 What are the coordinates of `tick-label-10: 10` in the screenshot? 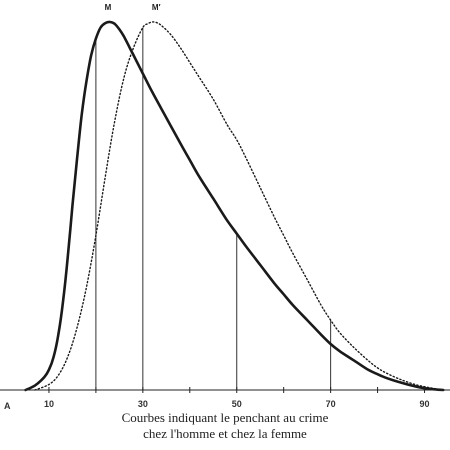 It's located at (49, 404).